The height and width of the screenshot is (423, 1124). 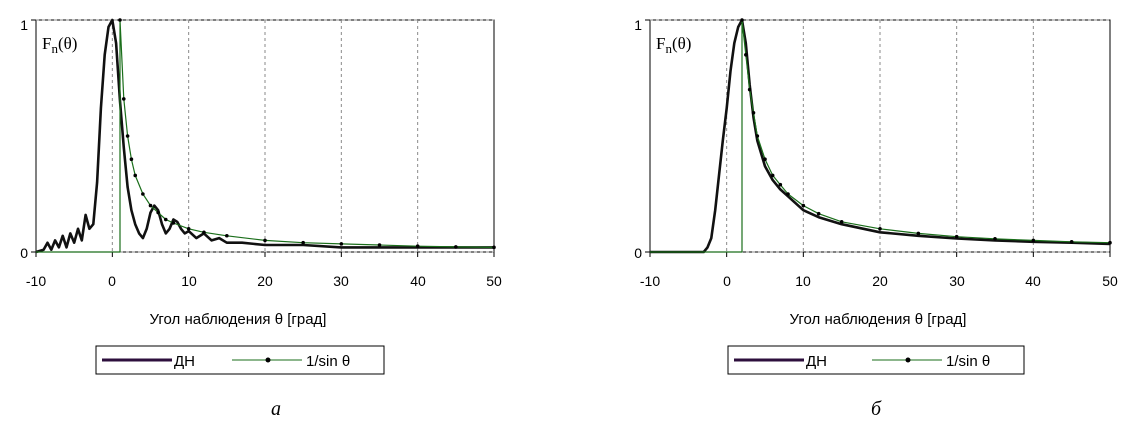 What do you see at coordinates (876, 409) in the screenshot?
I see `panel-label: б` at bounding box center [876, 409].